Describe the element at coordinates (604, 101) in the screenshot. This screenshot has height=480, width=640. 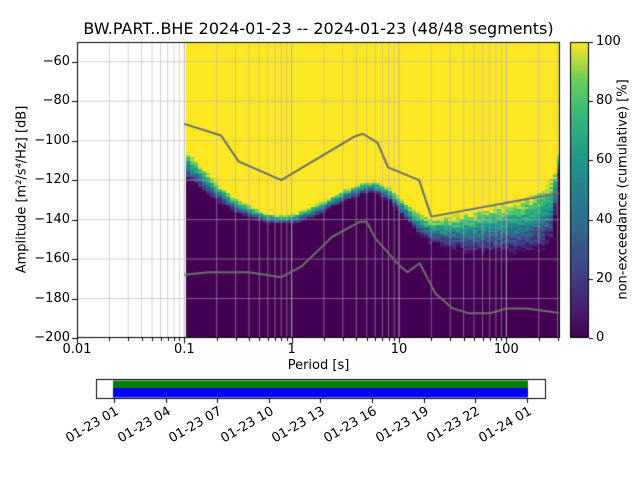
I see `colorbar-tick-label: 80` at that location.